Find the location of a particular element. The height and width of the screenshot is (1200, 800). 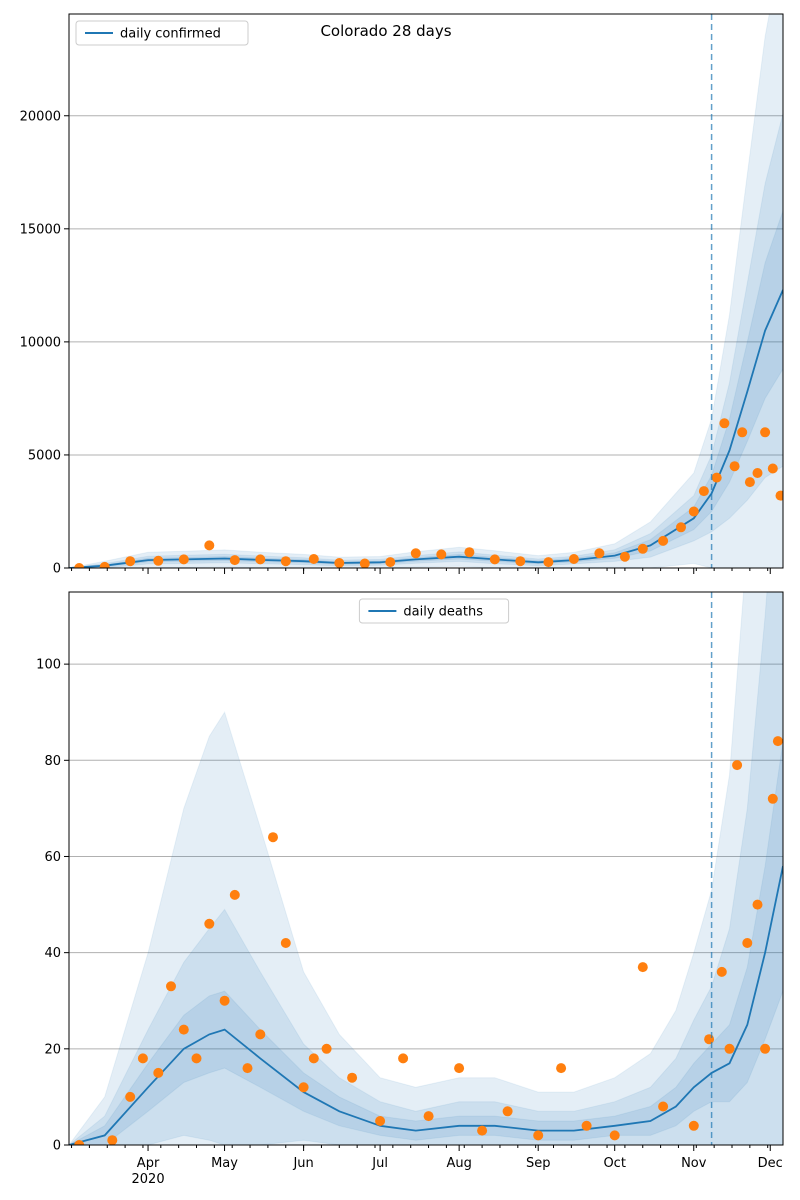

legend-label: daily deaths is located at coordinates (443, 612).